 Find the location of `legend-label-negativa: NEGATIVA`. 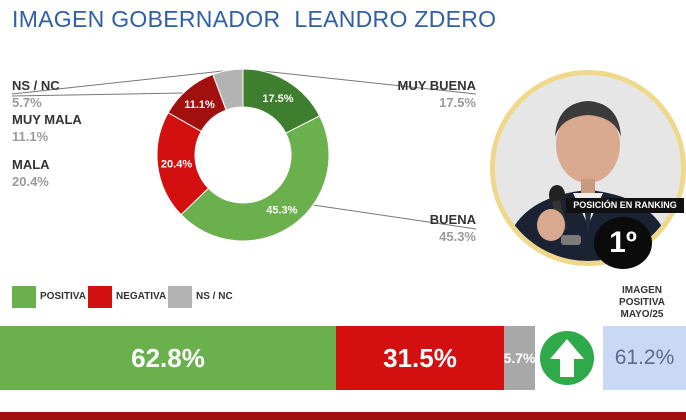

legend-label-negativa: NEGATIVA is located at coordinates (141, 296).